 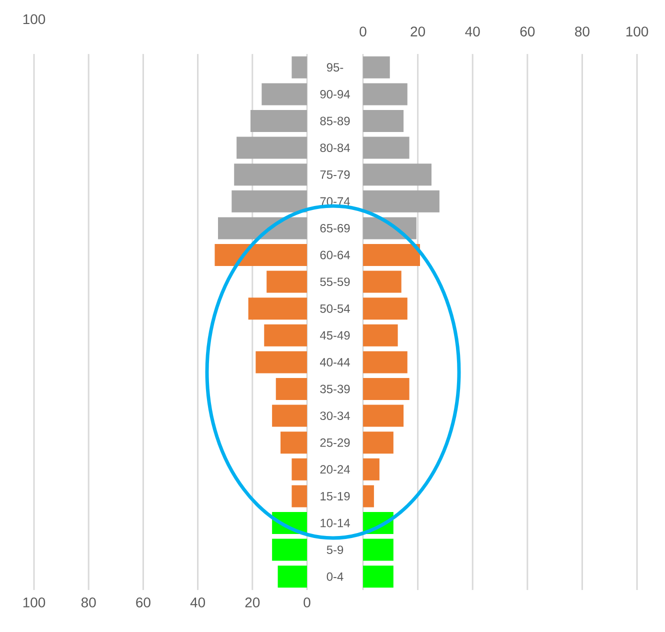 I want to click on y-tick-label: 85-89, so click(x=335, y=121).